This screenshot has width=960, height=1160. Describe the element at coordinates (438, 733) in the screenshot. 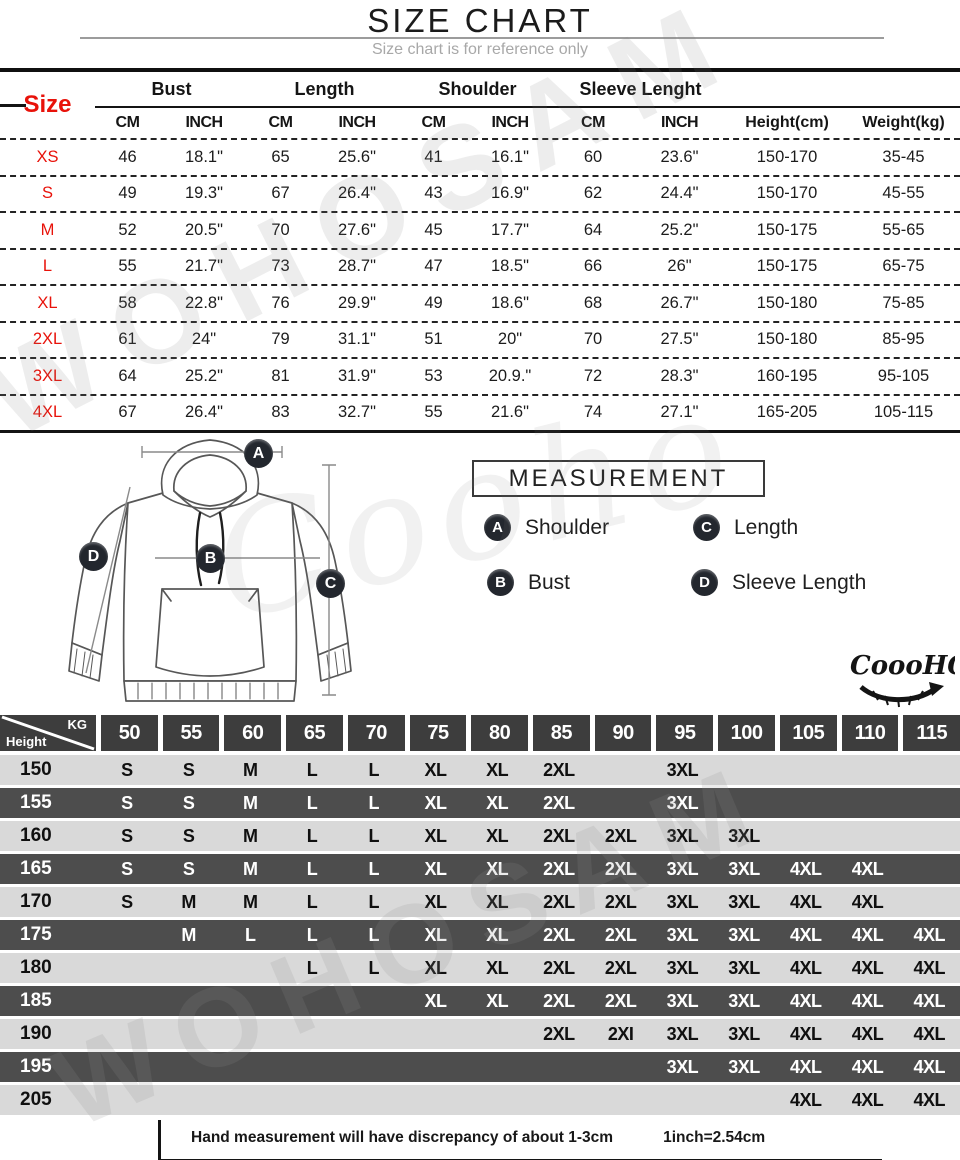

I see `matrix-weight-label: 75` at that location.